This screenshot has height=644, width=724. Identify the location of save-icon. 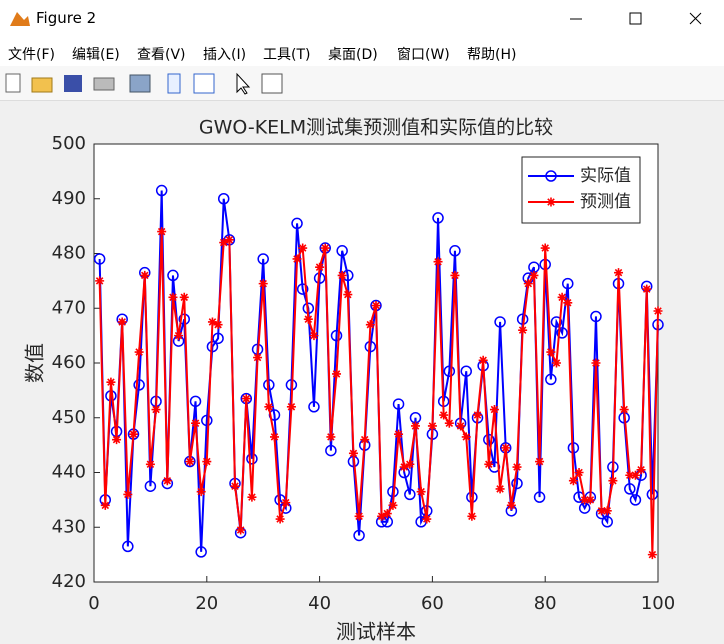
(73, 83).